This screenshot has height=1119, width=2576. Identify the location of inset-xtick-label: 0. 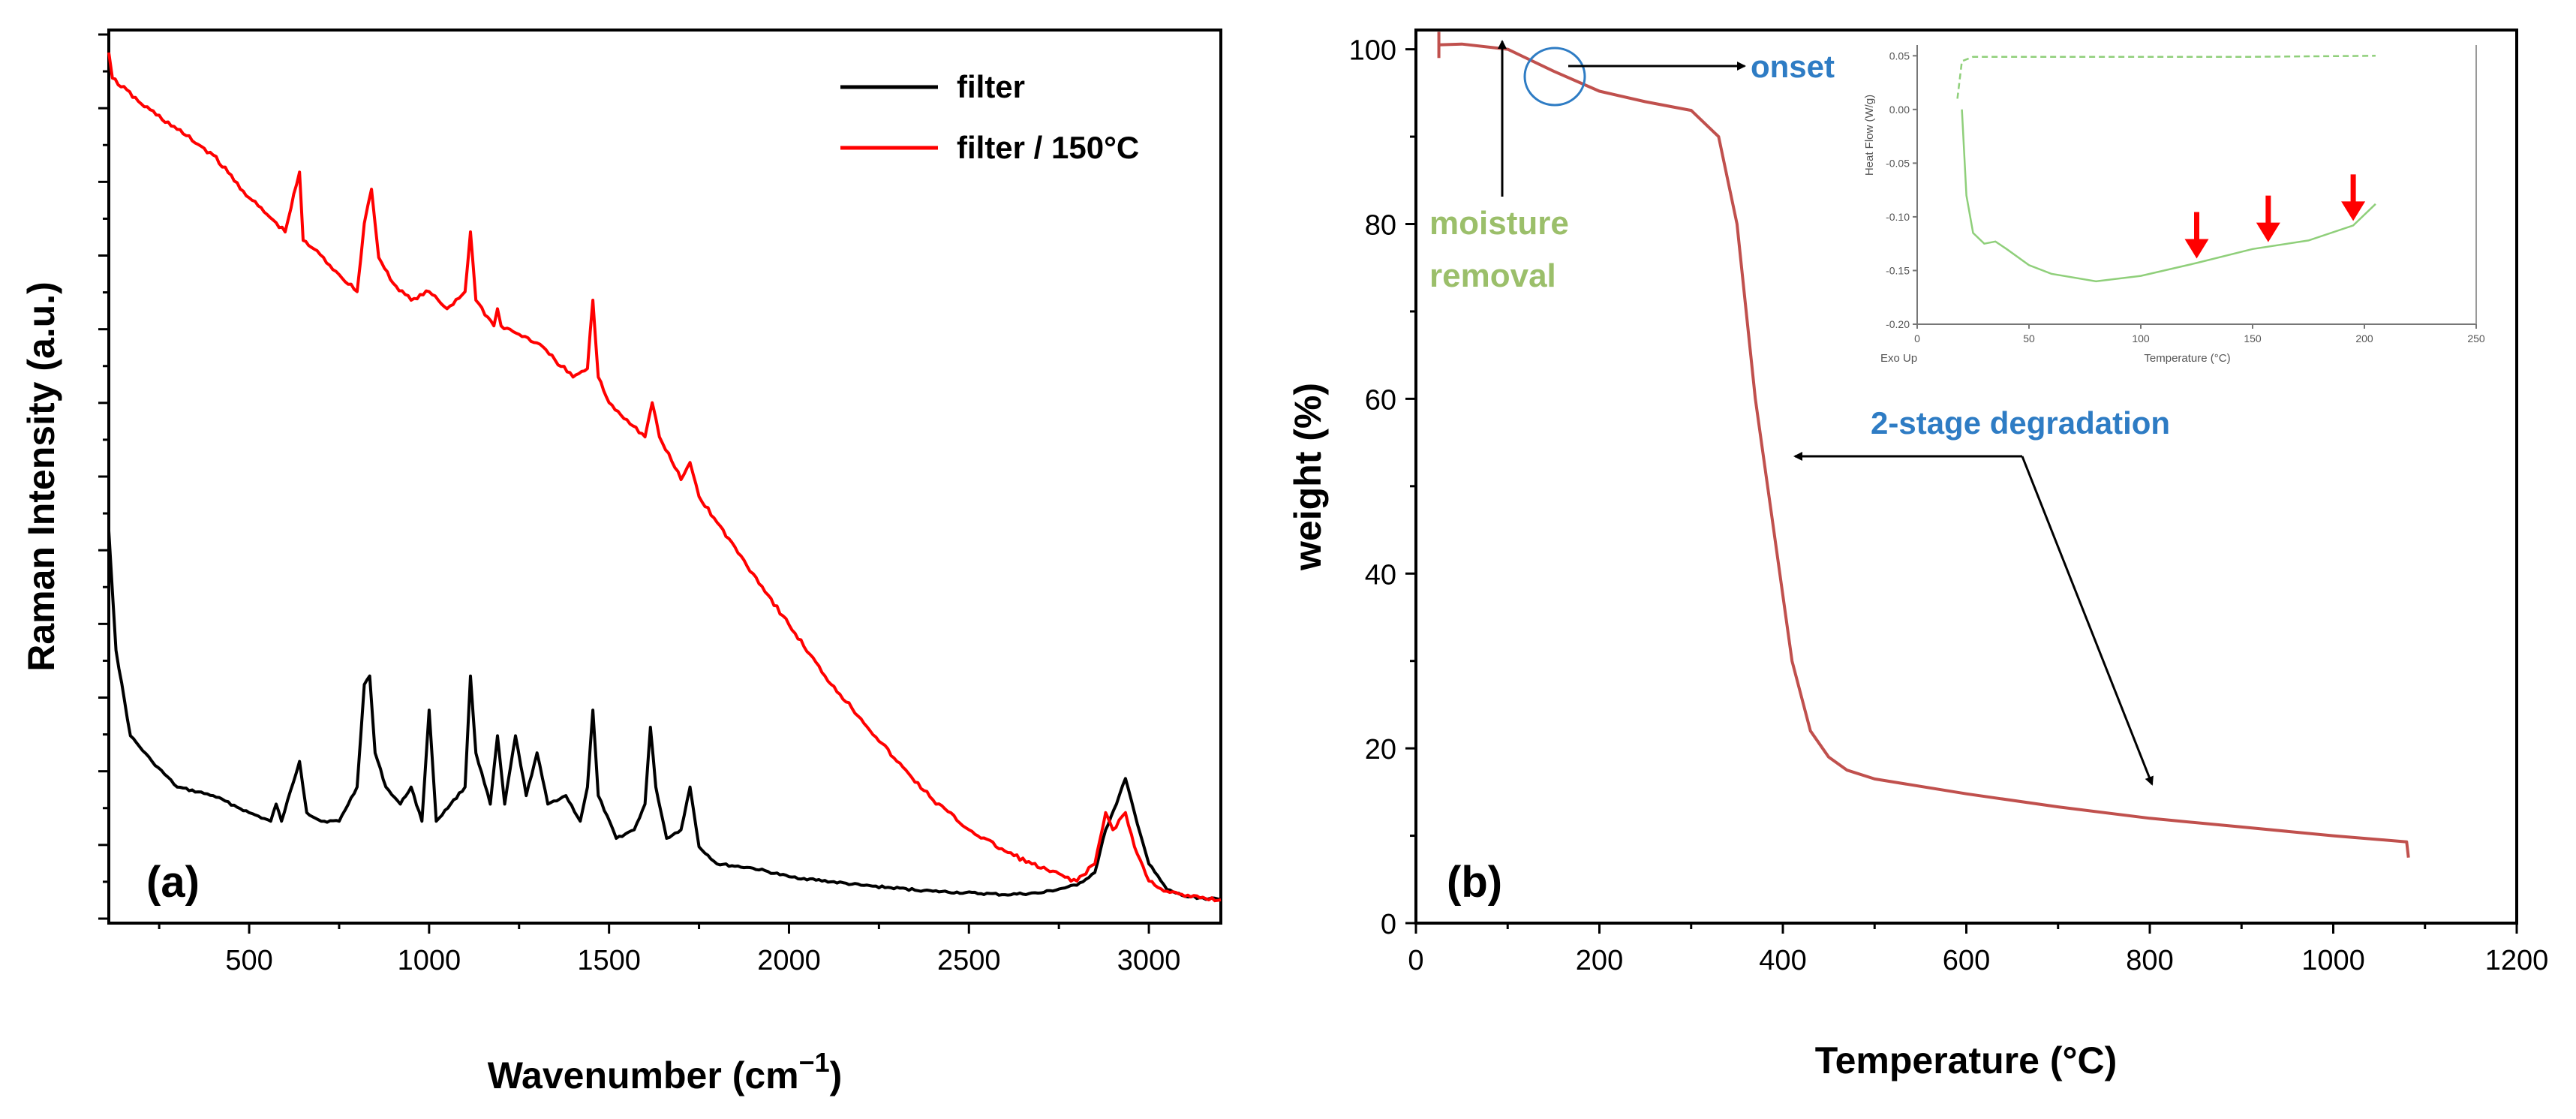
(1917, 338).